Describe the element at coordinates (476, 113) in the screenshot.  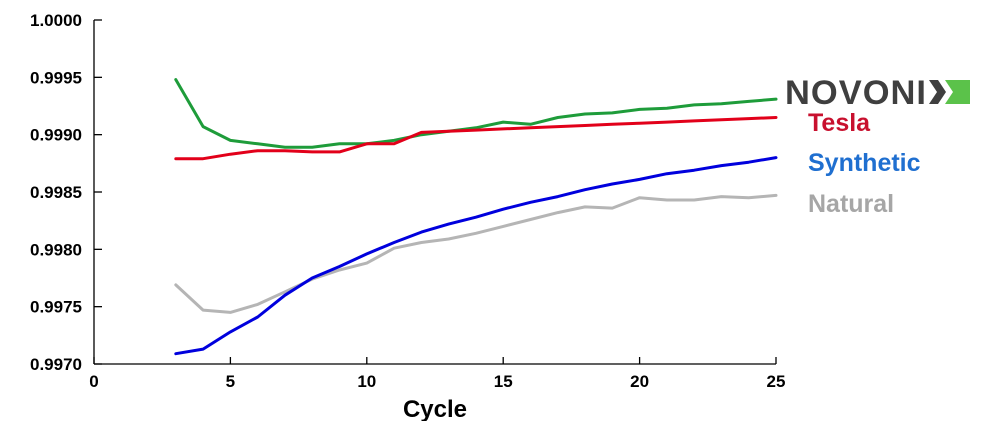
I see `series-line-green` at that location.